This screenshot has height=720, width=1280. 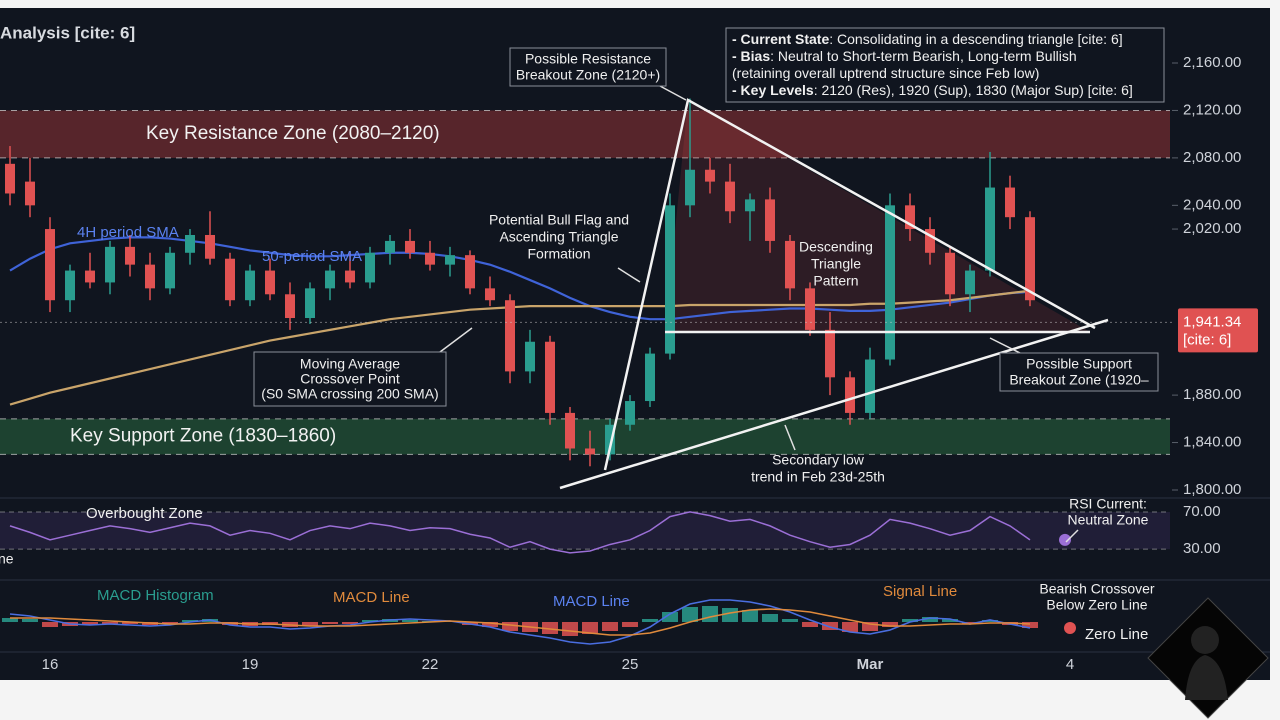 I want to click on signal-line, so click(x=520, y=622).